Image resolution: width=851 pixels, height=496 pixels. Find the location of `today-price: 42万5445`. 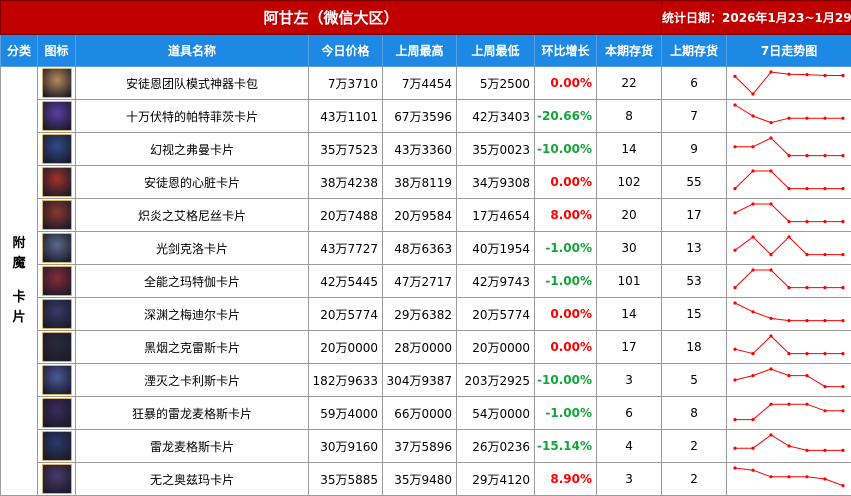

today-price: 42万5445 is located at coordinates (345, 281).